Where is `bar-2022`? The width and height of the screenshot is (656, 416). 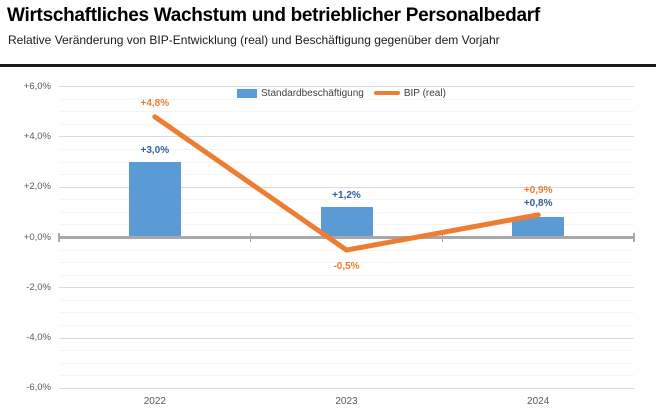
bar-2022 is located at coordinates (154, 200).